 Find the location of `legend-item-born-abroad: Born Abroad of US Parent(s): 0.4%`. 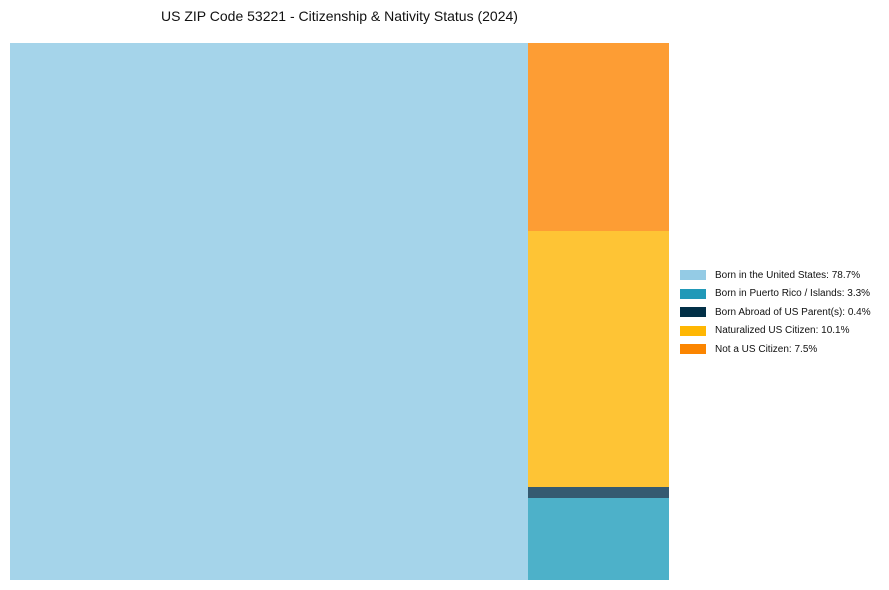

legend-item-born-abroad: Born Abroad of US Parent(s): 0.4% is located at coordinates (775, 312).